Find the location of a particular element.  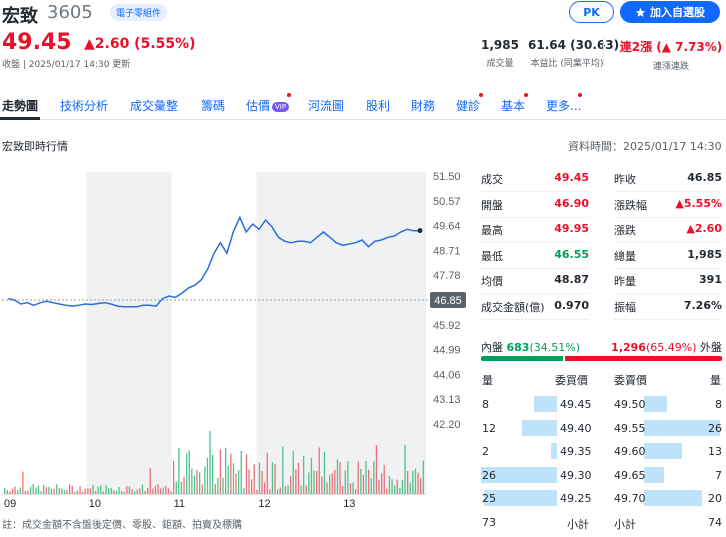

inner-value: 683 is located at coordinates (518, 347).